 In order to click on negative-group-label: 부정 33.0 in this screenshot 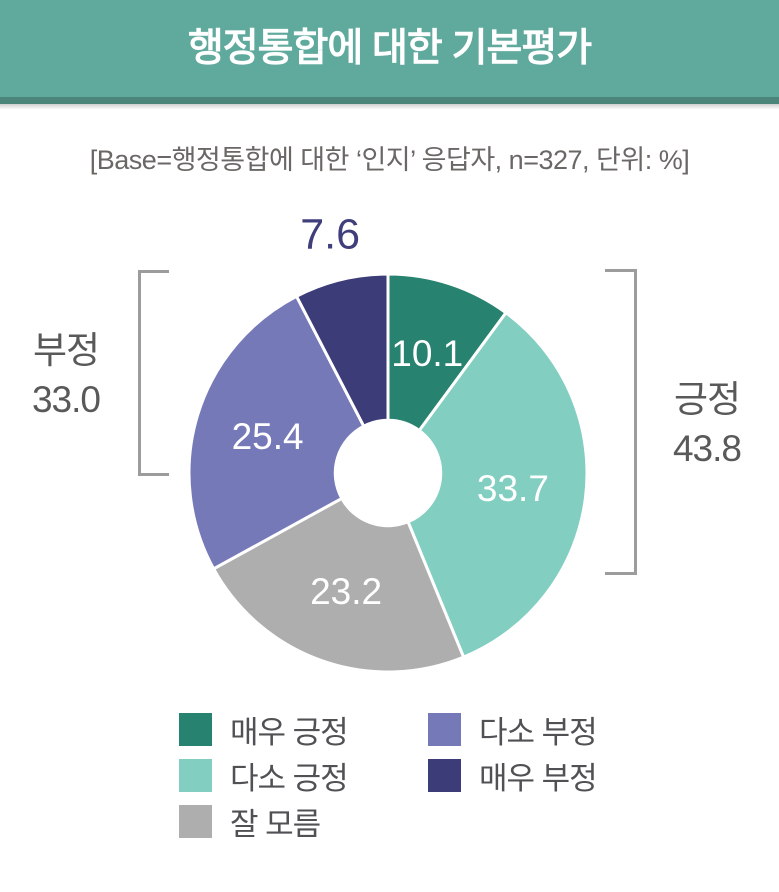, I will do `click(66, 375)`.